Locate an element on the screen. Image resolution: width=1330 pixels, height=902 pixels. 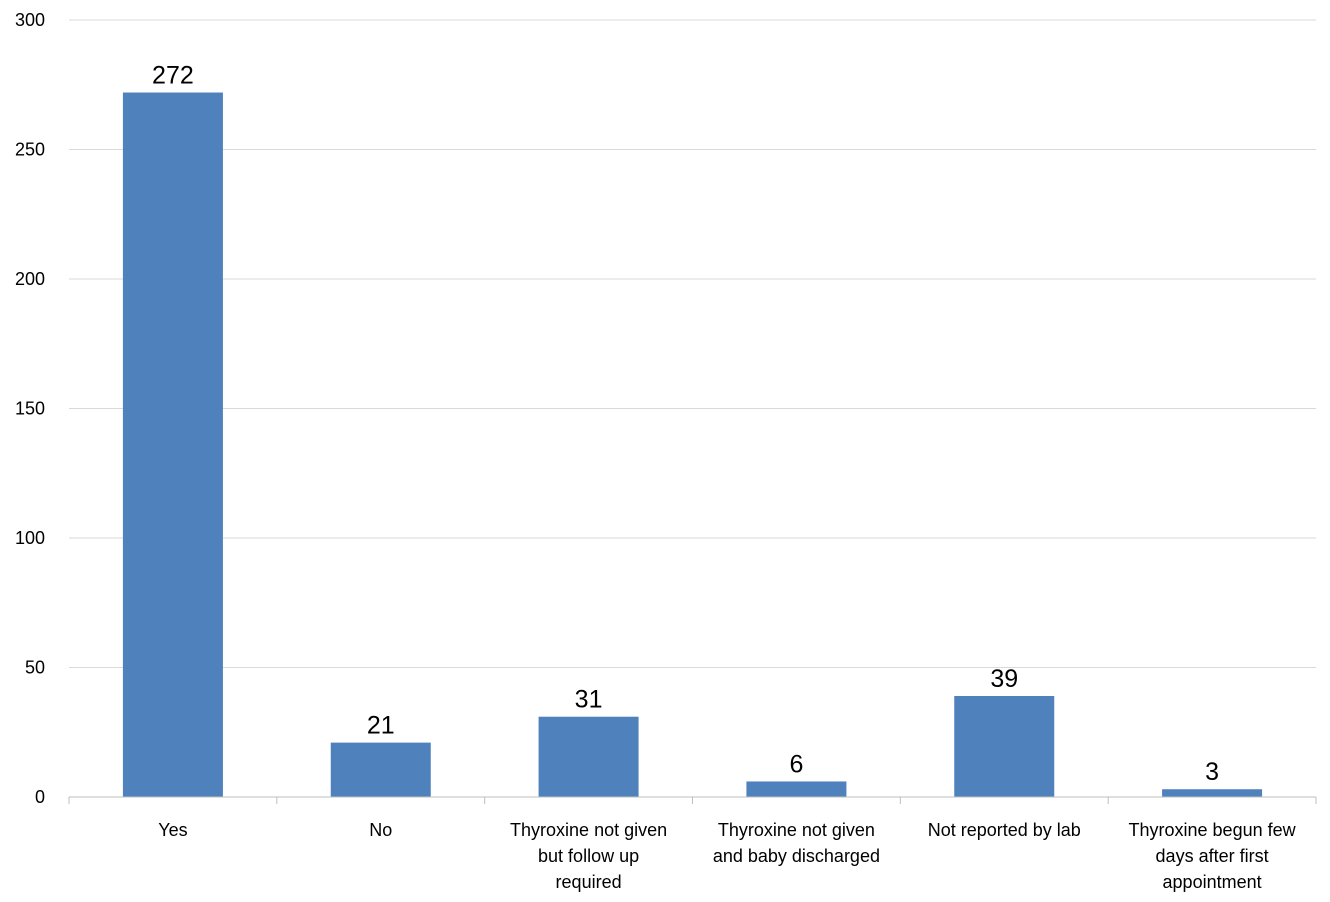
y-tick-label: 50 is located at coordinates (35, 668).